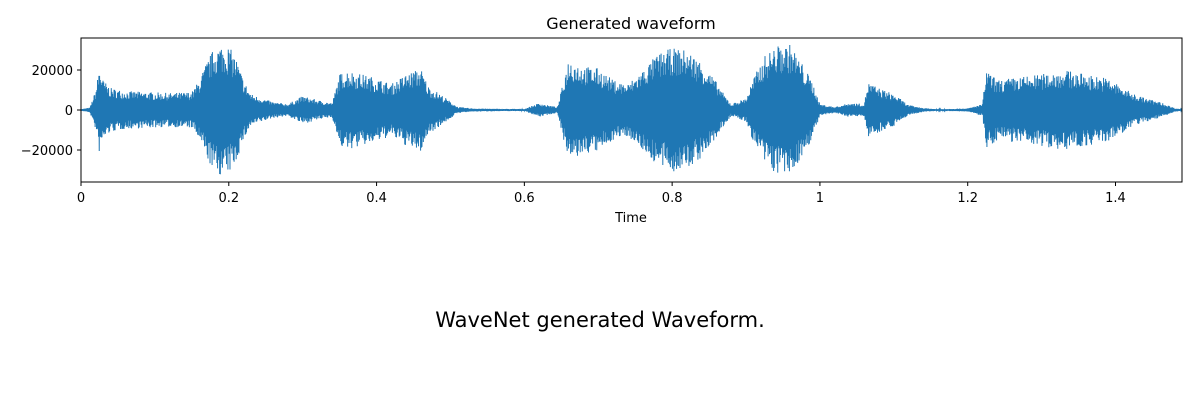 This screenshot has height=400, width=1200. I want to click on x-tick-label: 0, so click(81, 198).